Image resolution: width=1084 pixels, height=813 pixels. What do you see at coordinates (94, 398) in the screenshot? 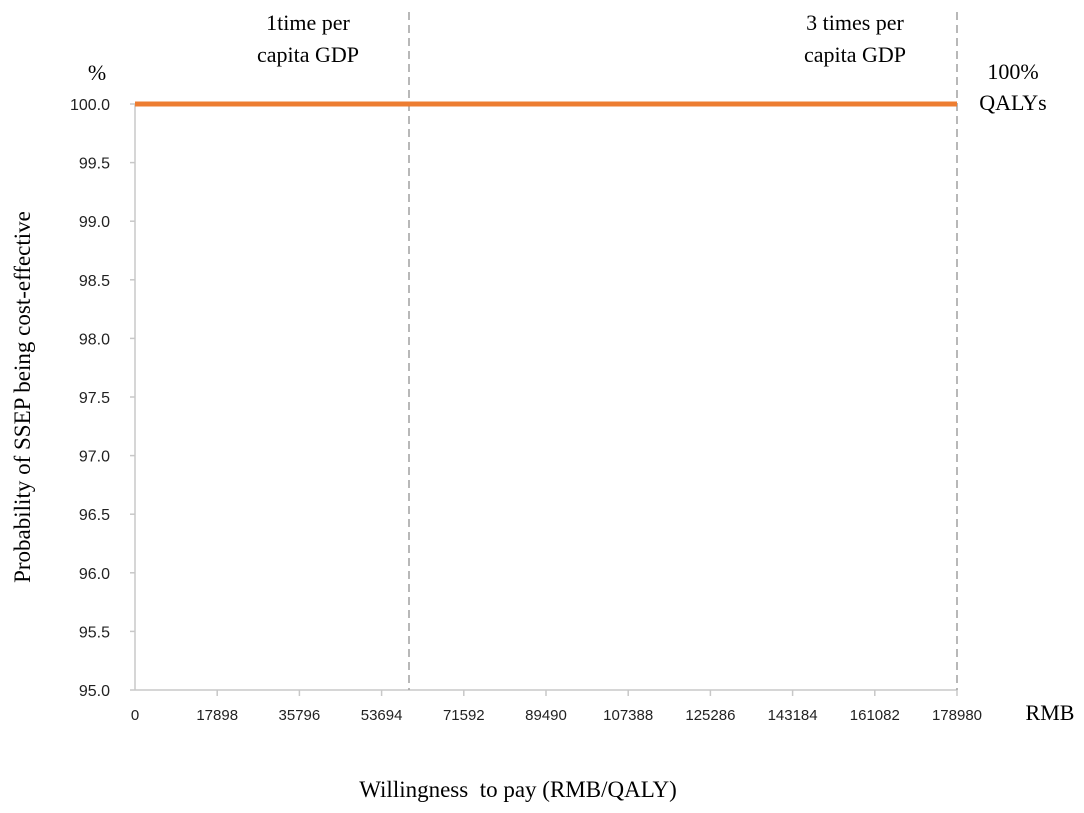
I see `y-tick-label: 97.5` at bounding box center [94, 398].